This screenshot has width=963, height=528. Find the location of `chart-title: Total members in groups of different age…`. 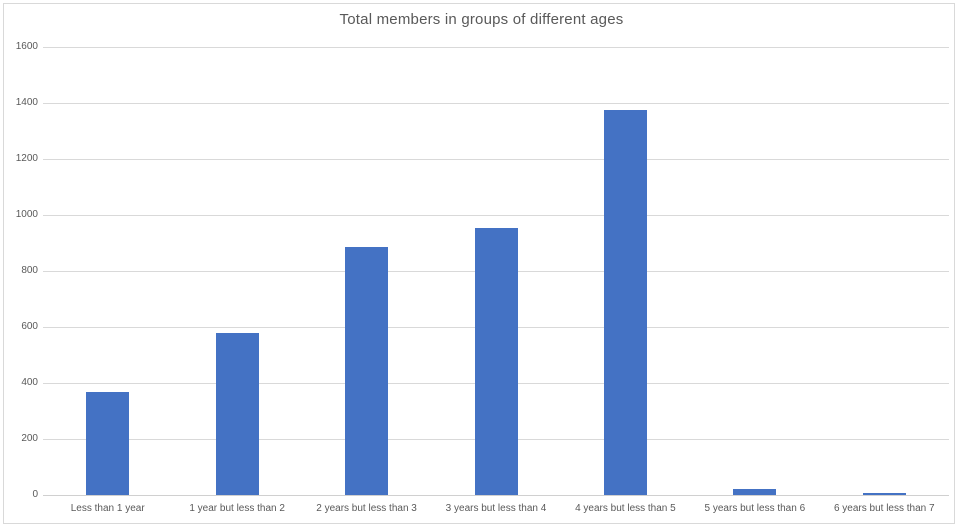

chart-title: Total members in groups of different age… is located at coordinates (481, 19).